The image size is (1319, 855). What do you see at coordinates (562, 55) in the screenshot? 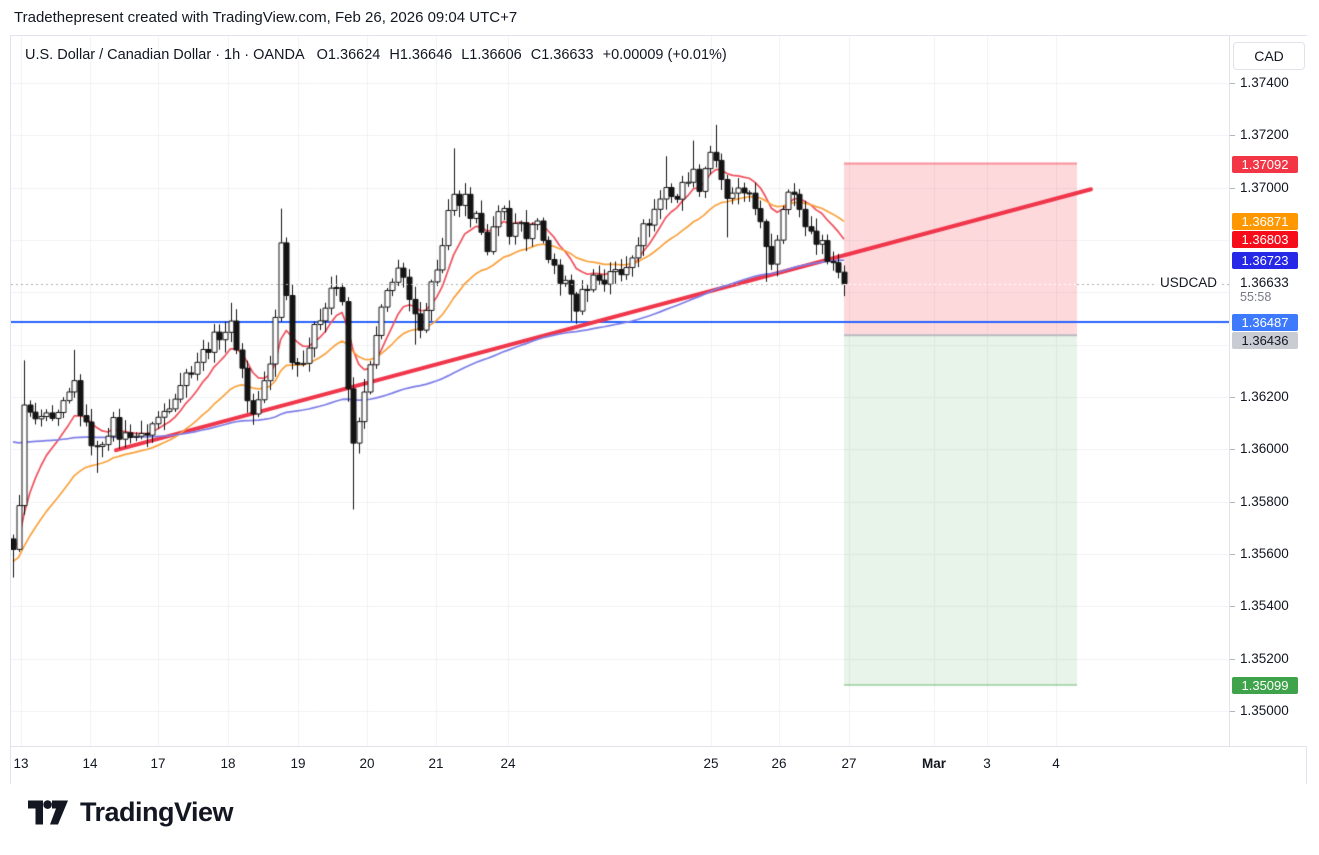
I see `legend-close: C1.36633` at bounding box center [562, 55].